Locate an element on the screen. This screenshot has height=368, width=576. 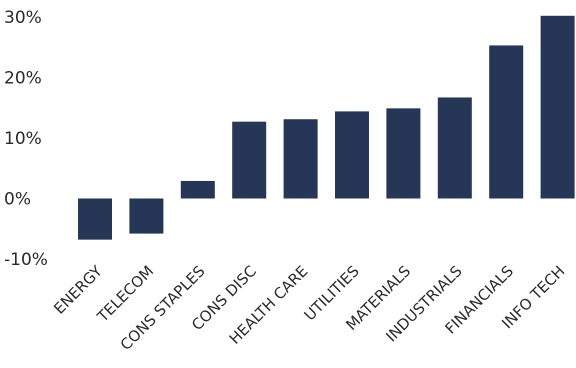
y-tick-label: 30% is located at coordinates (23, 18).